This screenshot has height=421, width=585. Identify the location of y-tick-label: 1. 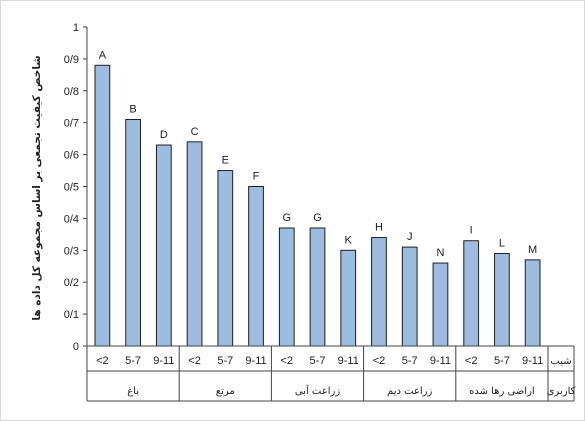
(76, 28).